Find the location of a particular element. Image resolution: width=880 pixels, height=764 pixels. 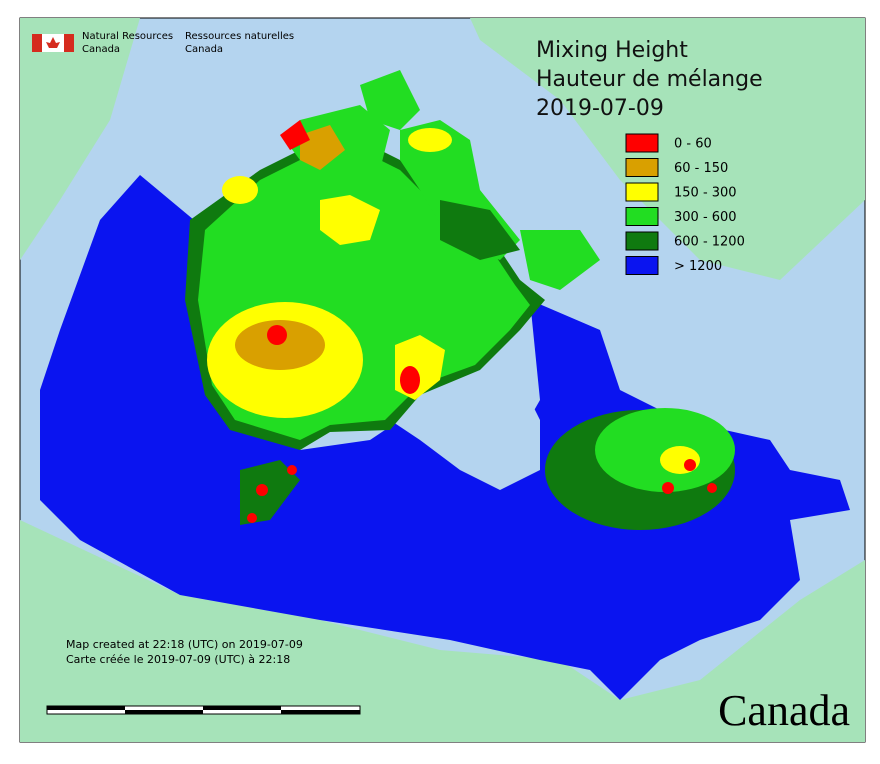

agency-en: Natural Resources is located at coordinates (127, 36).